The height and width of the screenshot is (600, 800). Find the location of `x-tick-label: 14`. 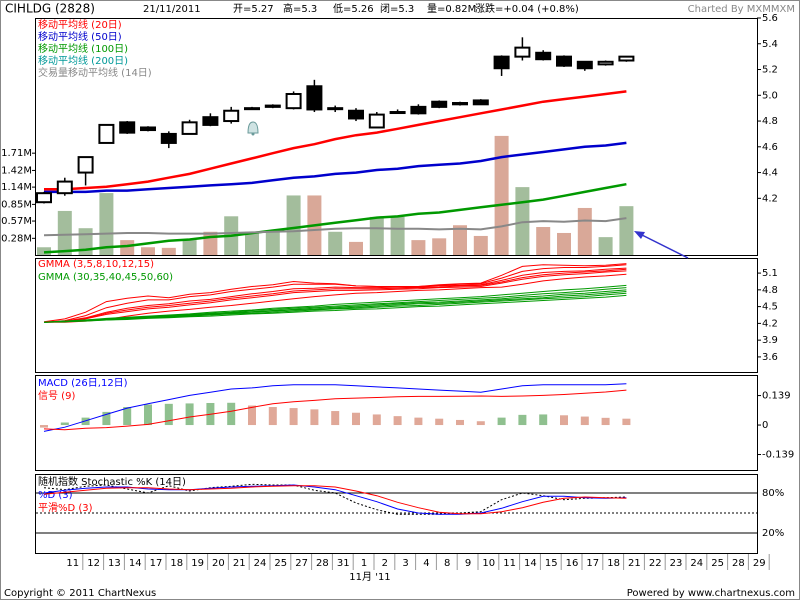

x-tick-label: 14 is located at coordinates (530, 563).